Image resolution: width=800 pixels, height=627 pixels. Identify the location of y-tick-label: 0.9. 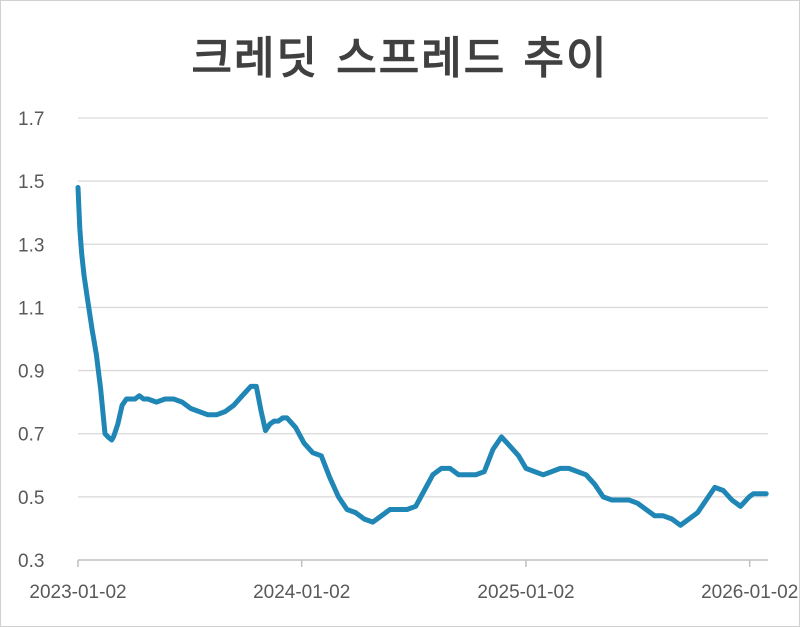
(31, 372).